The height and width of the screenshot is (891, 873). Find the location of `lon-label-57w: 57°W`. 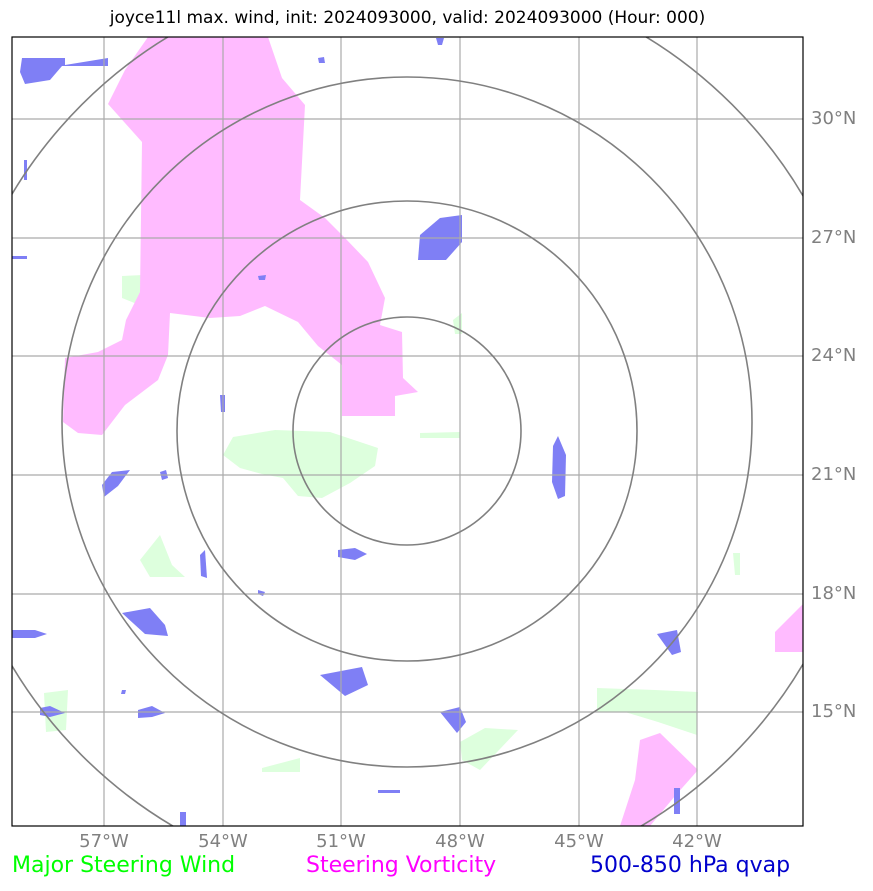

lon-label-57w: 57°W is located at coordinates (104, 841).